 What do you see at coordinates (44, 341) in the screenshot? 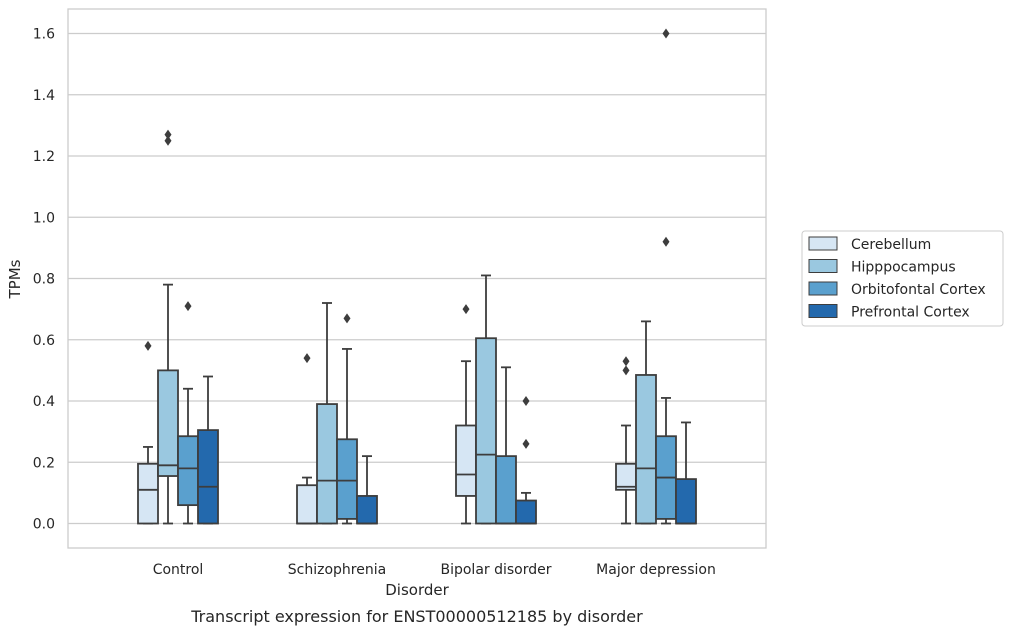
I see `y-tick-label: 0.6` at bounding box center [44, 341].